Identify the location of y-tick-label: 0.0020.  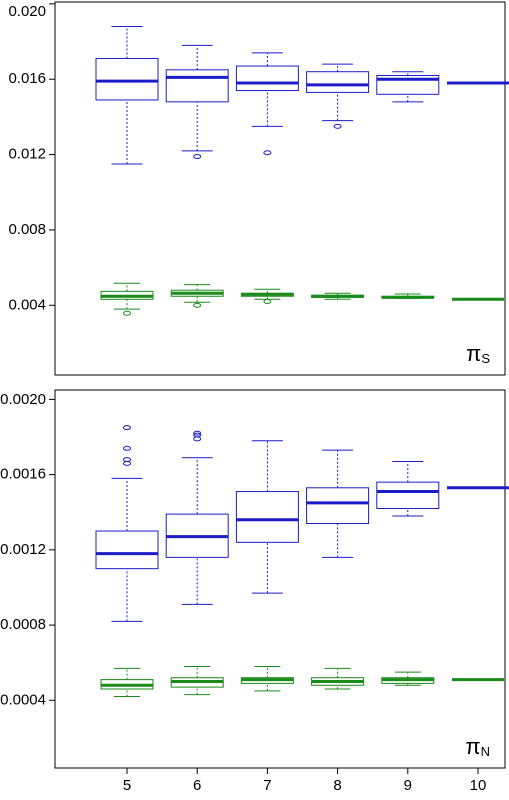
(23, 399).